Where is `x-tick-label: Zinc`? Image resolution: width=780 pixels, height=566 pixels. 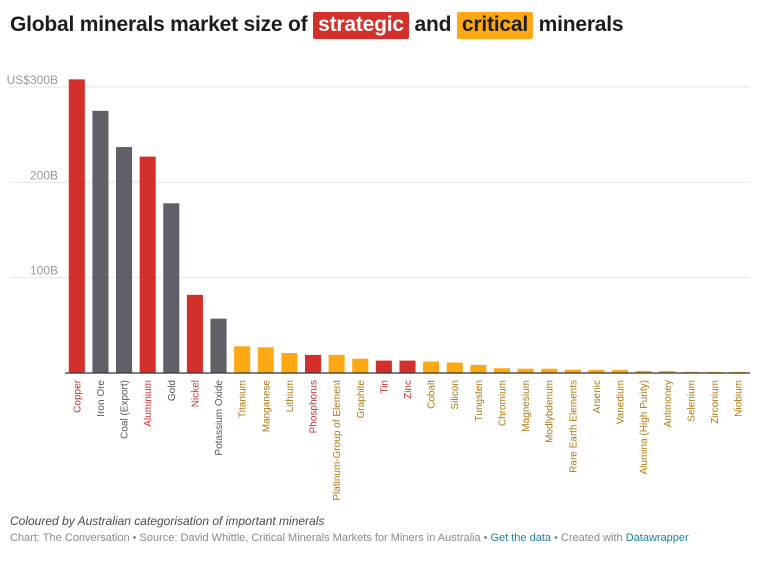
x-tick-label: Zinc is located at coordinates (408, 389).